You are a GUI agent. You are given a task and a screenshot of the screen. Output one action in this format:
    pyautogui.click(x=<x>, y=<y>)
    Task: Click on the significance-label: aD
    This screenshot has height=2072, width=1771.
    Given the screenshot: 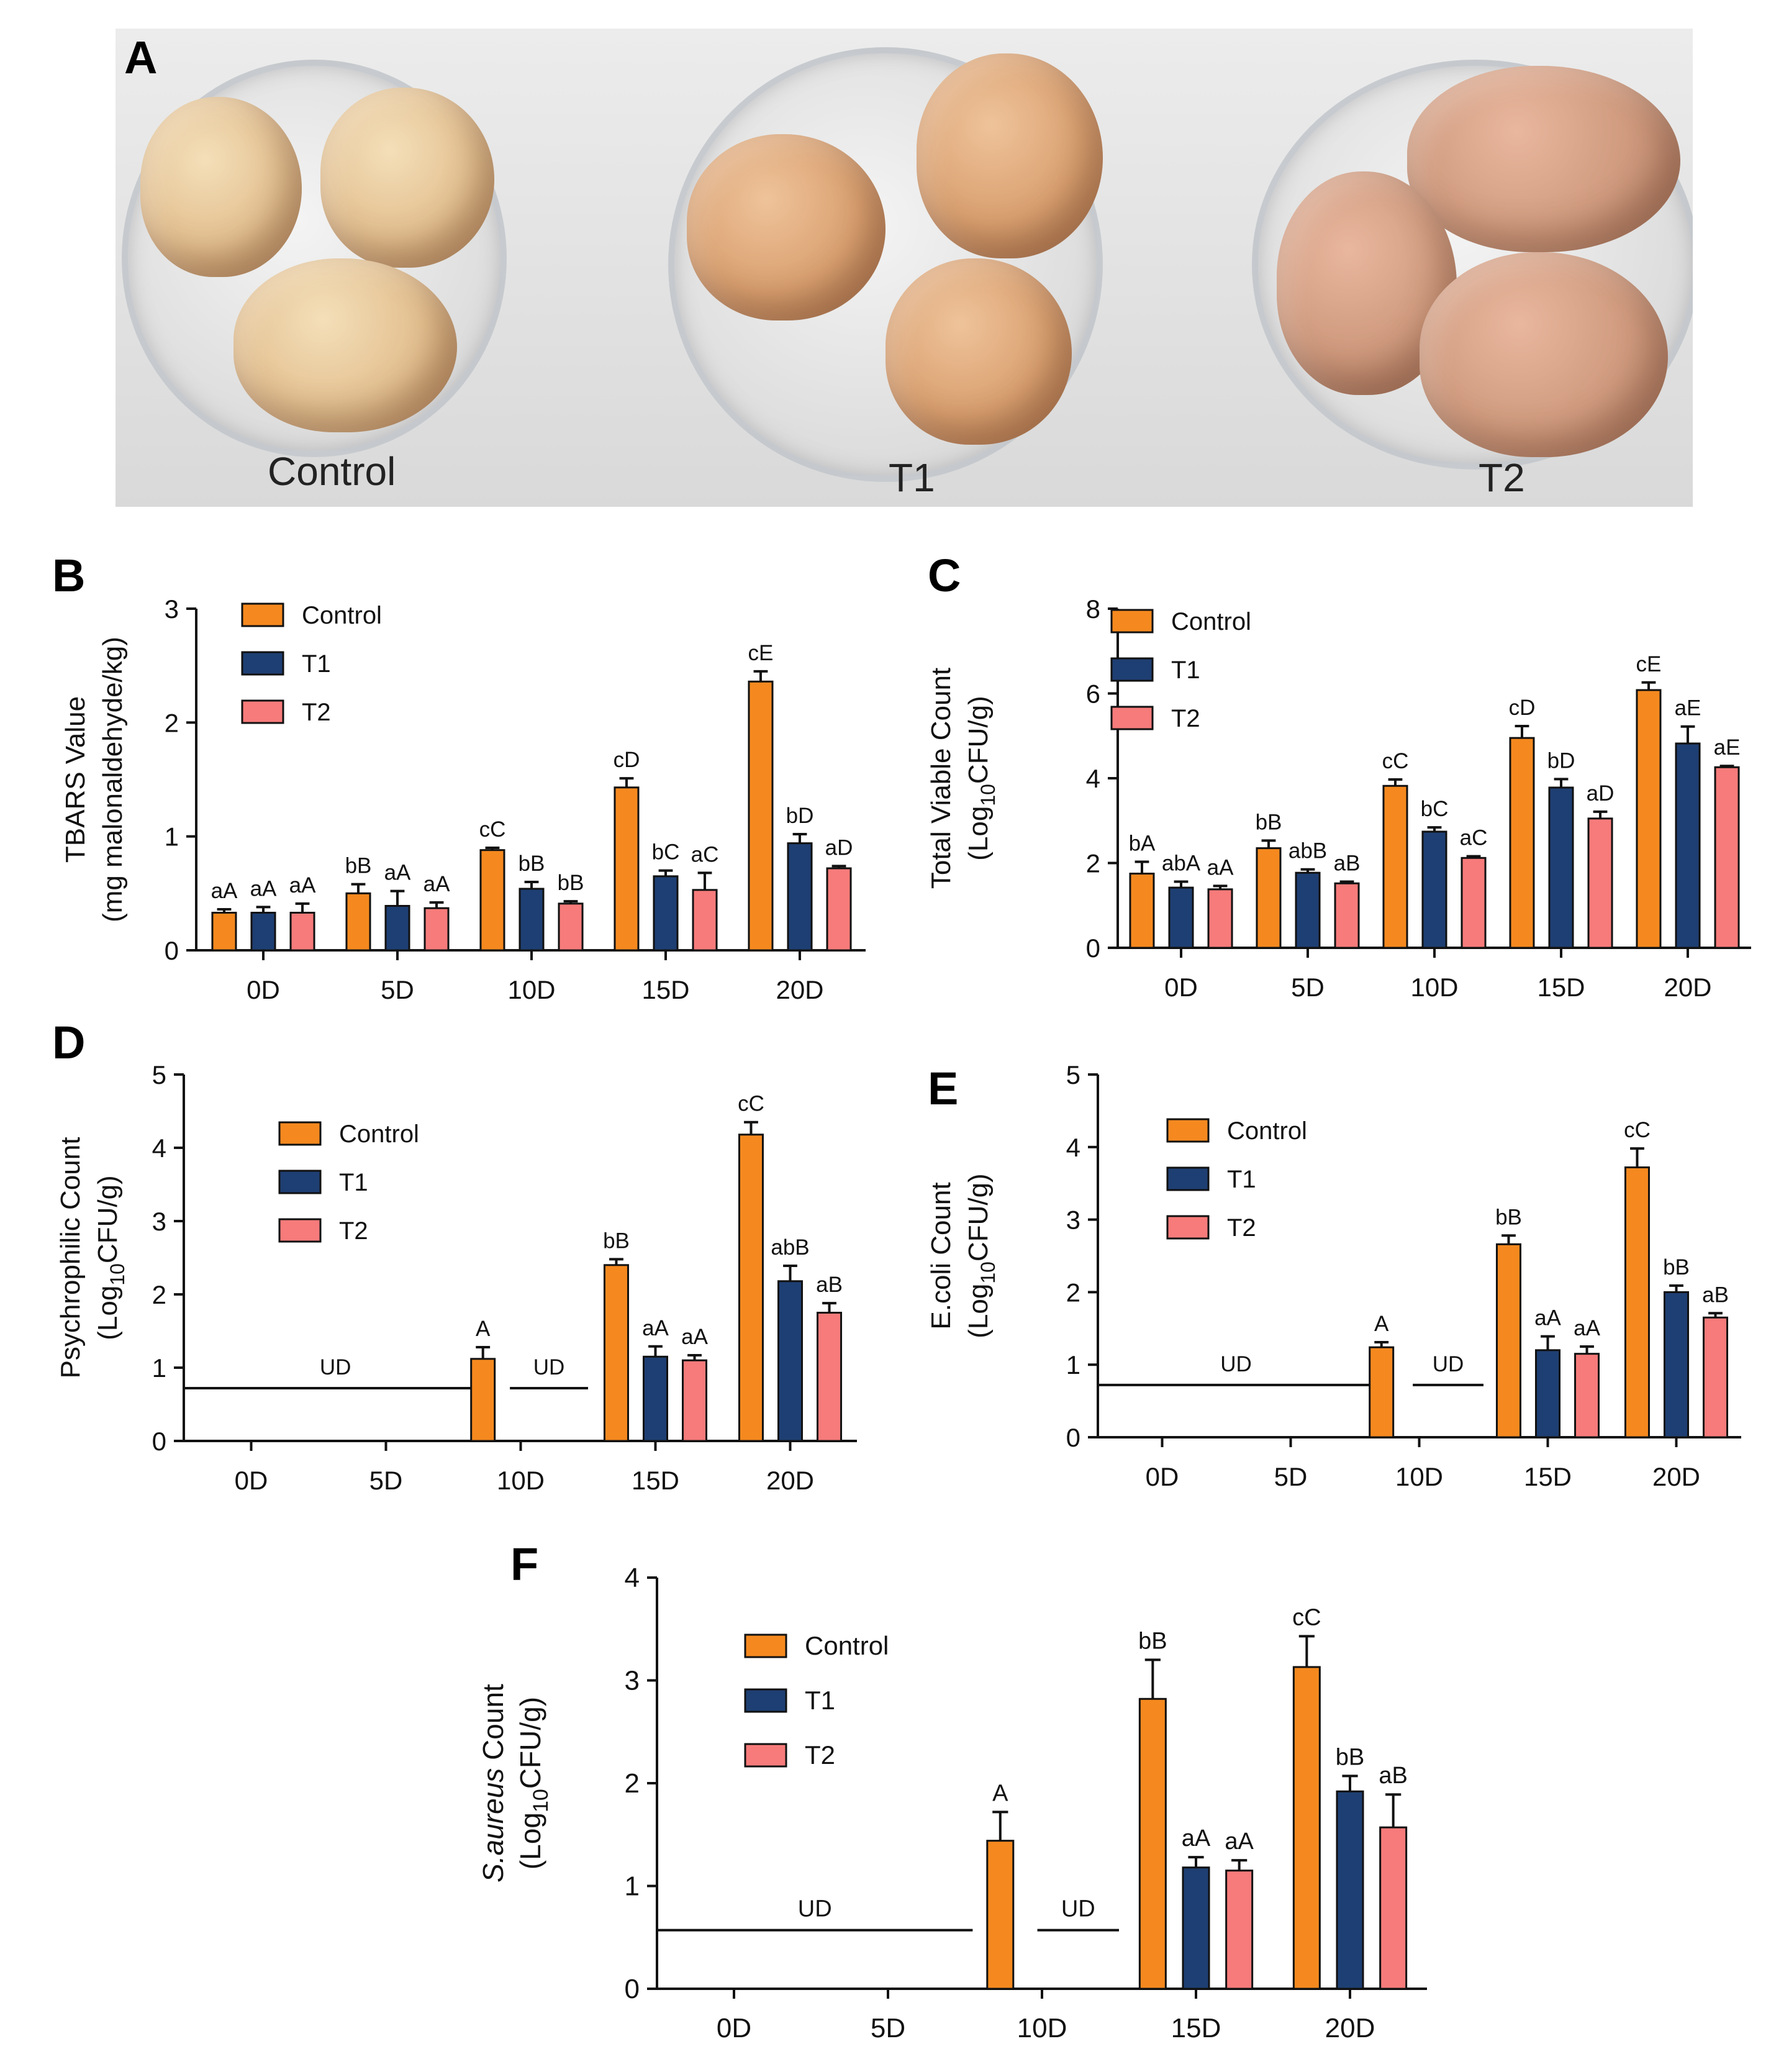 What is the action you would take?
    pyautogui.click(x=1601, y=793)
    